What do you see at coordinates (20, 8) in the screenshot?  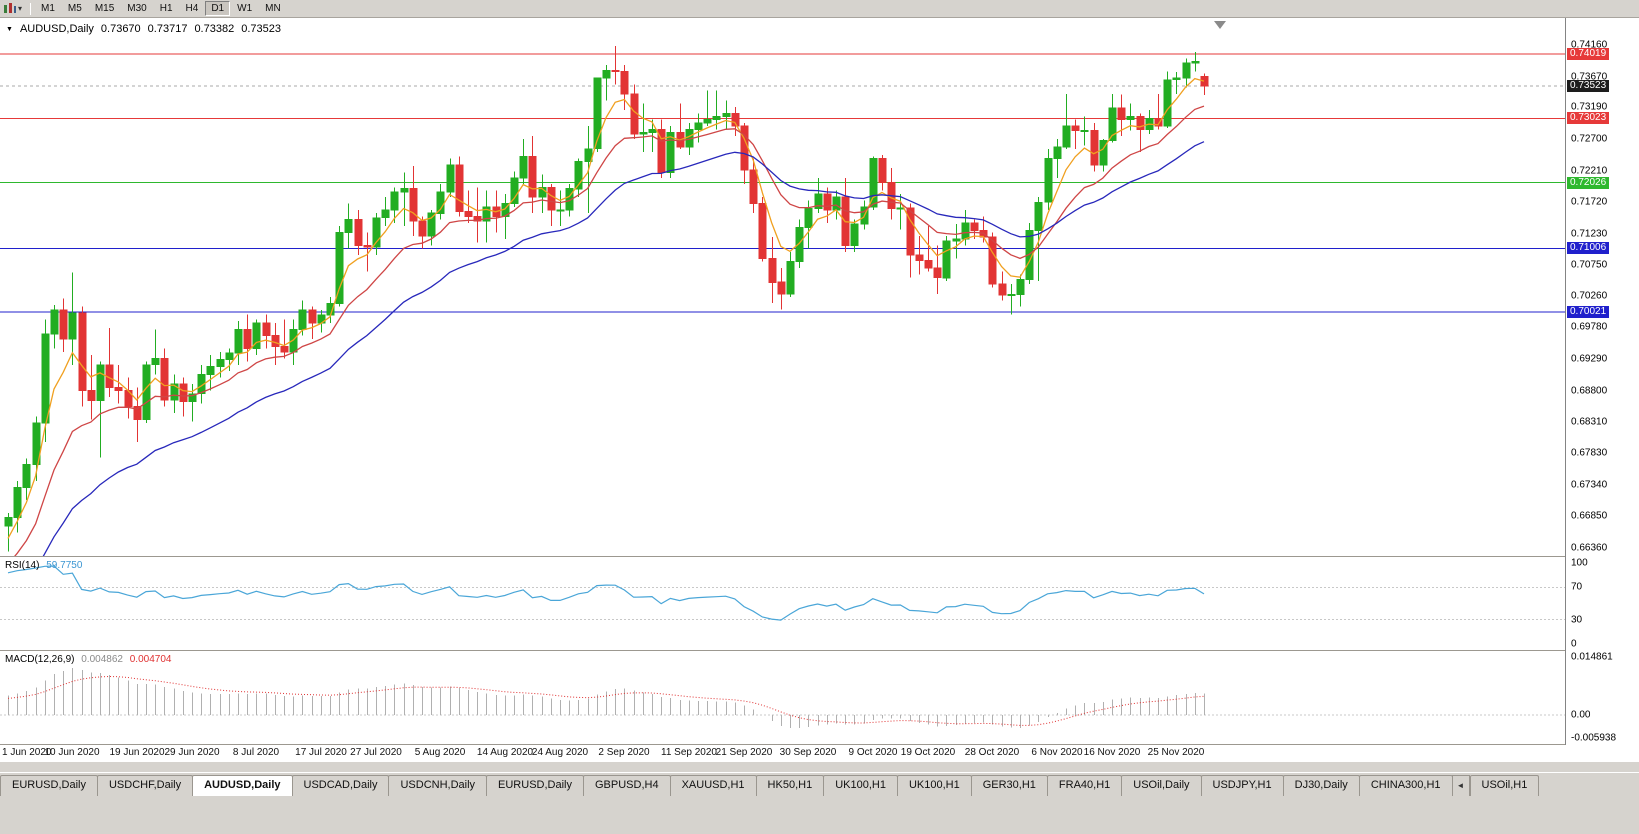 I see `chevron-down-icon: ▾` at bounding box center [20, 8].